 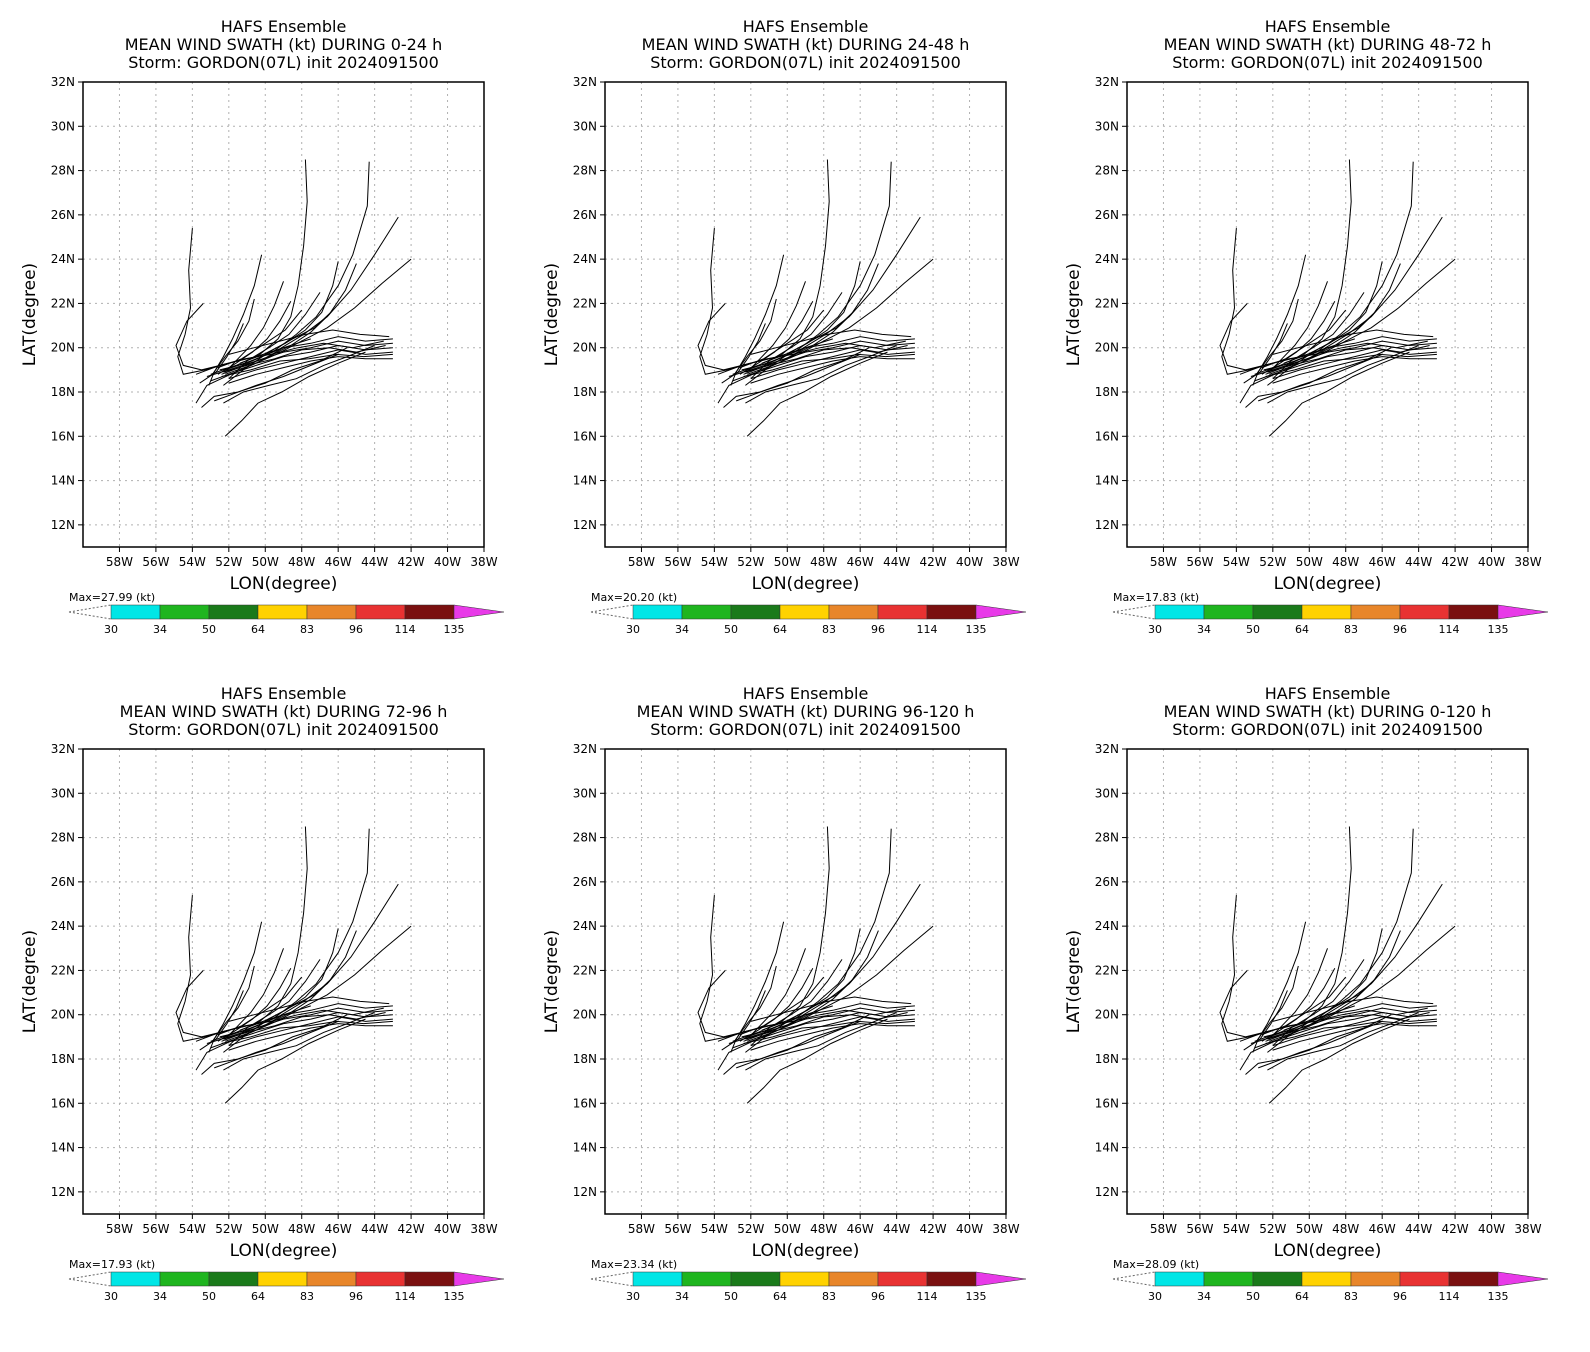 What do you see at coordinates (969, 562) in the screenshot?
I see `x-tick-label: 40W` at bounding box center [969, 562].